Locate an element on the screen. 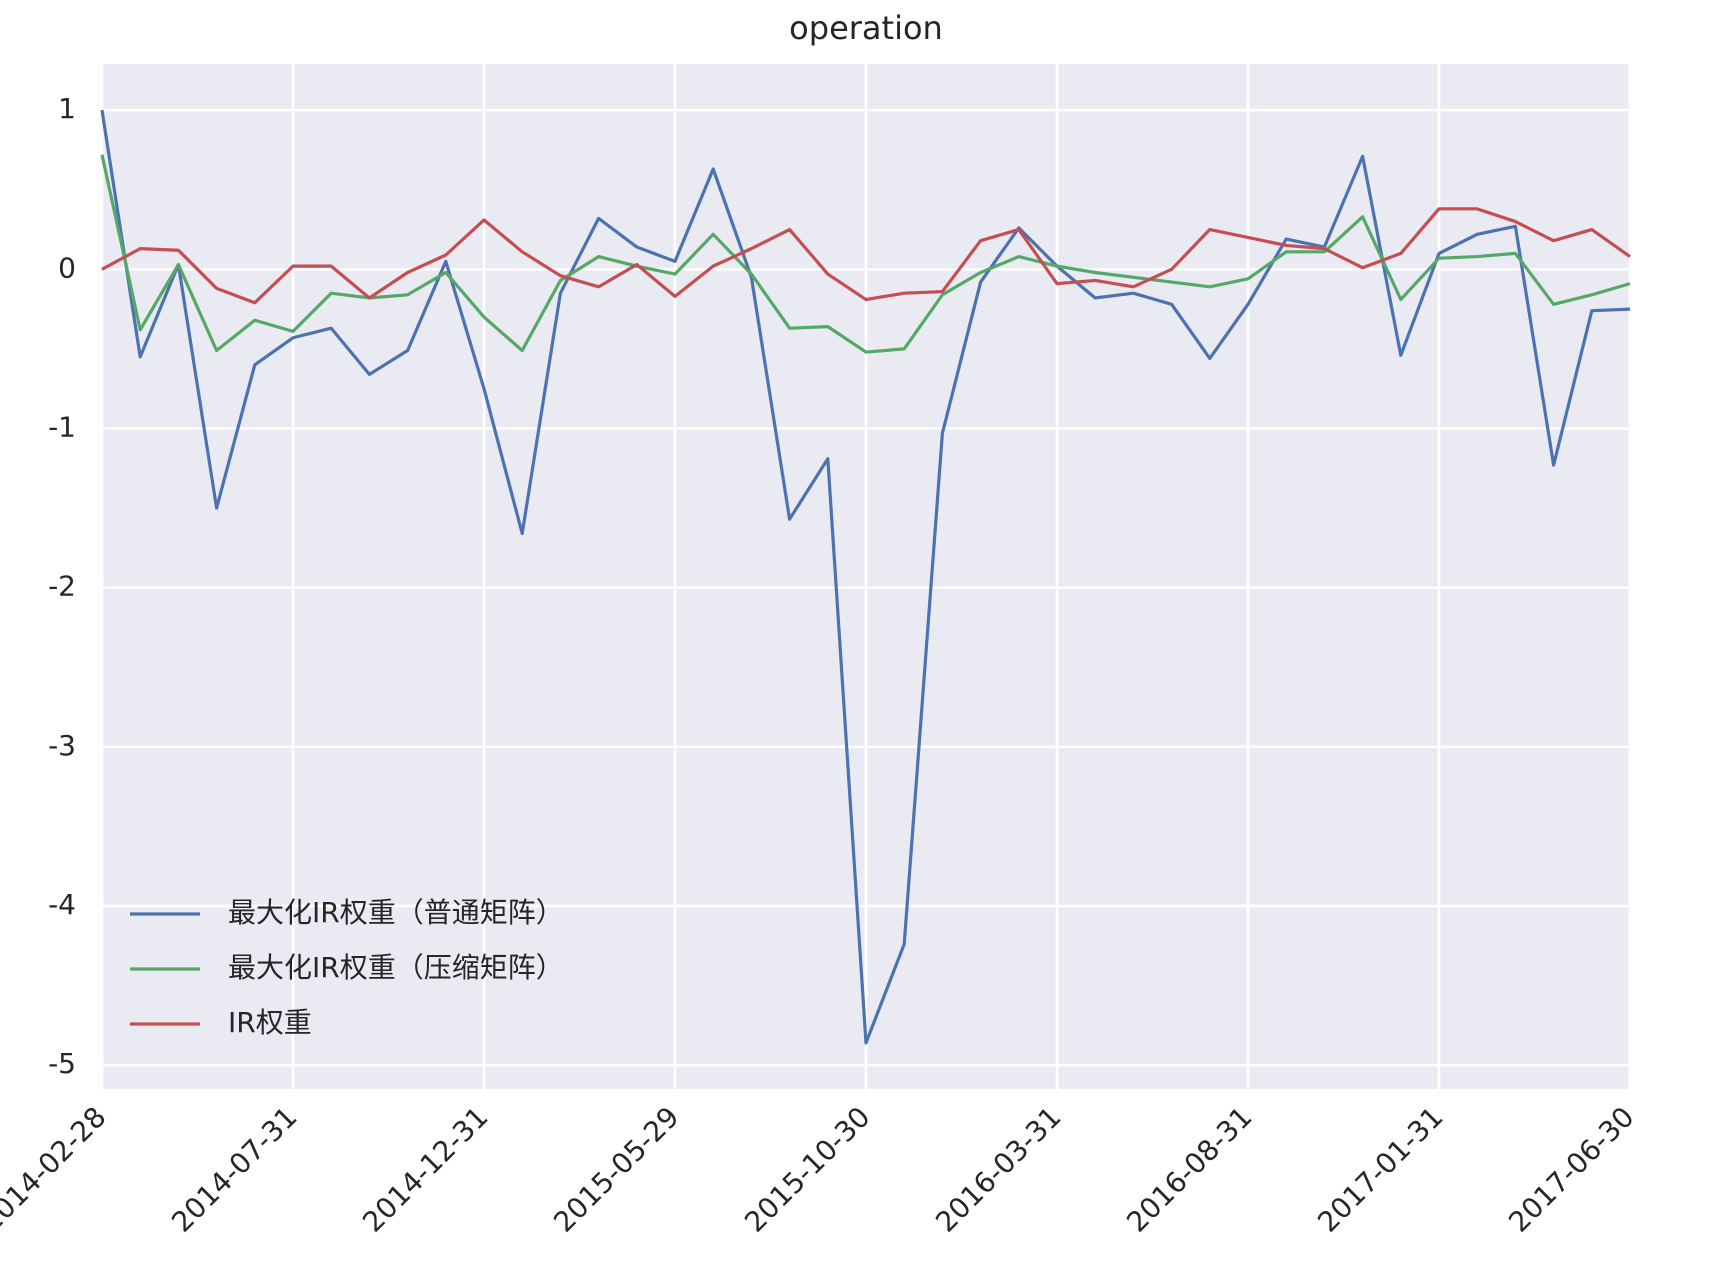 The height and width of the screenshot is (1276, 1728). x-tick-label: 2014-07-31 is located at coordinates (234, 1169).